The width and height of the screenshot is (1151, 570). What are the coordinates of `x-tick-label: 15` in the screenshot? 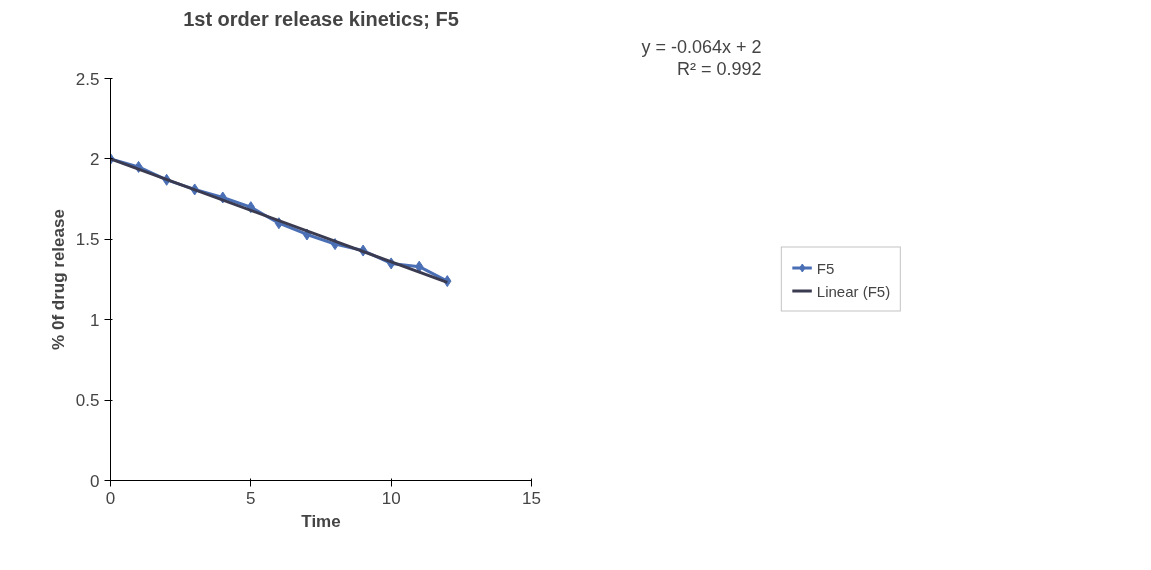 It's located at (531, 498).